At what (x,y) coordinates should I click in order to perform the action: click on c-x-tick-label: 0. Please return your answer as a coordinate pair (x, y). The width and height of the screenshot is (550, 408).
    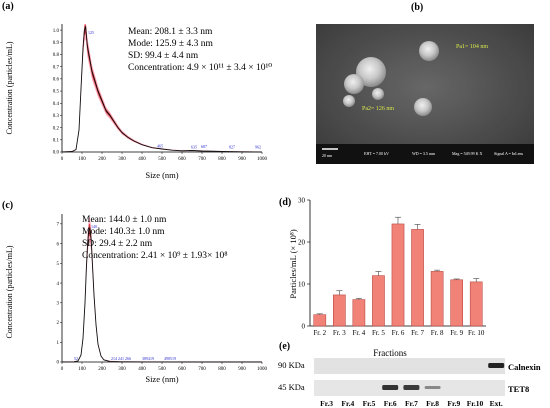
    Looking at the image, I should click on (62, 369).